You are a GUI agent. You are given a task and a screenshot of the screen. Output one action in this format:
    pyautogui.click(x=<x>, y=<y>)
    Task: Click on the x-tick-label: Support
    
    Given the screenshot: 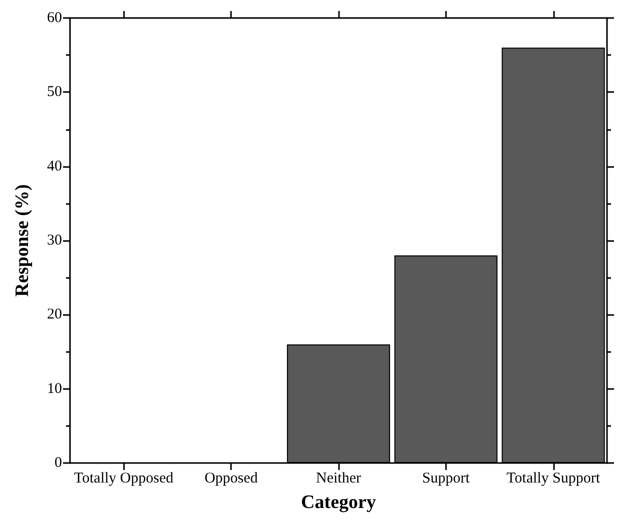 What is the action you would take?
    pyautogui.click(x=446, y=478)
    